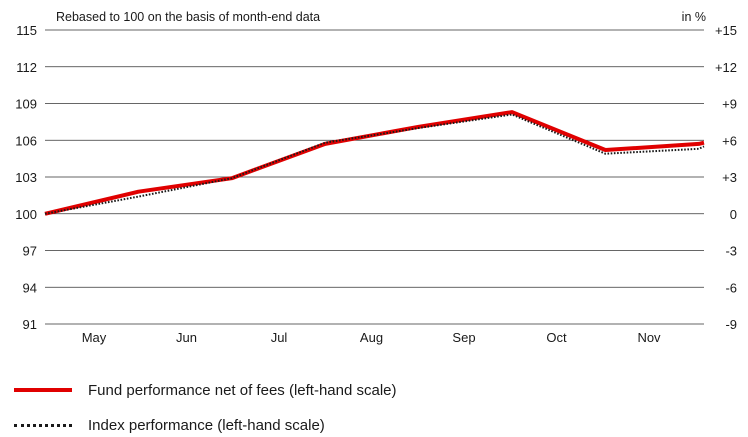 The image size is (748, 437). I want to click on right-tick-label: +6, so click(729, 140).